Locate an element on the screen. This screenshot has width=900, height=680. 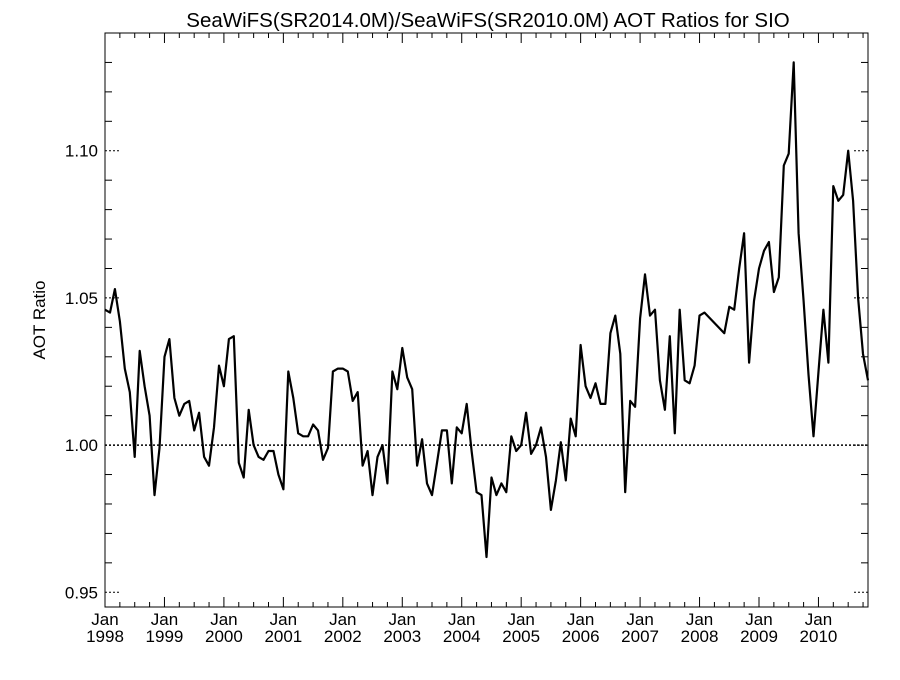
x-tick-label-year: 2008 is located at coordinates (700, 636).